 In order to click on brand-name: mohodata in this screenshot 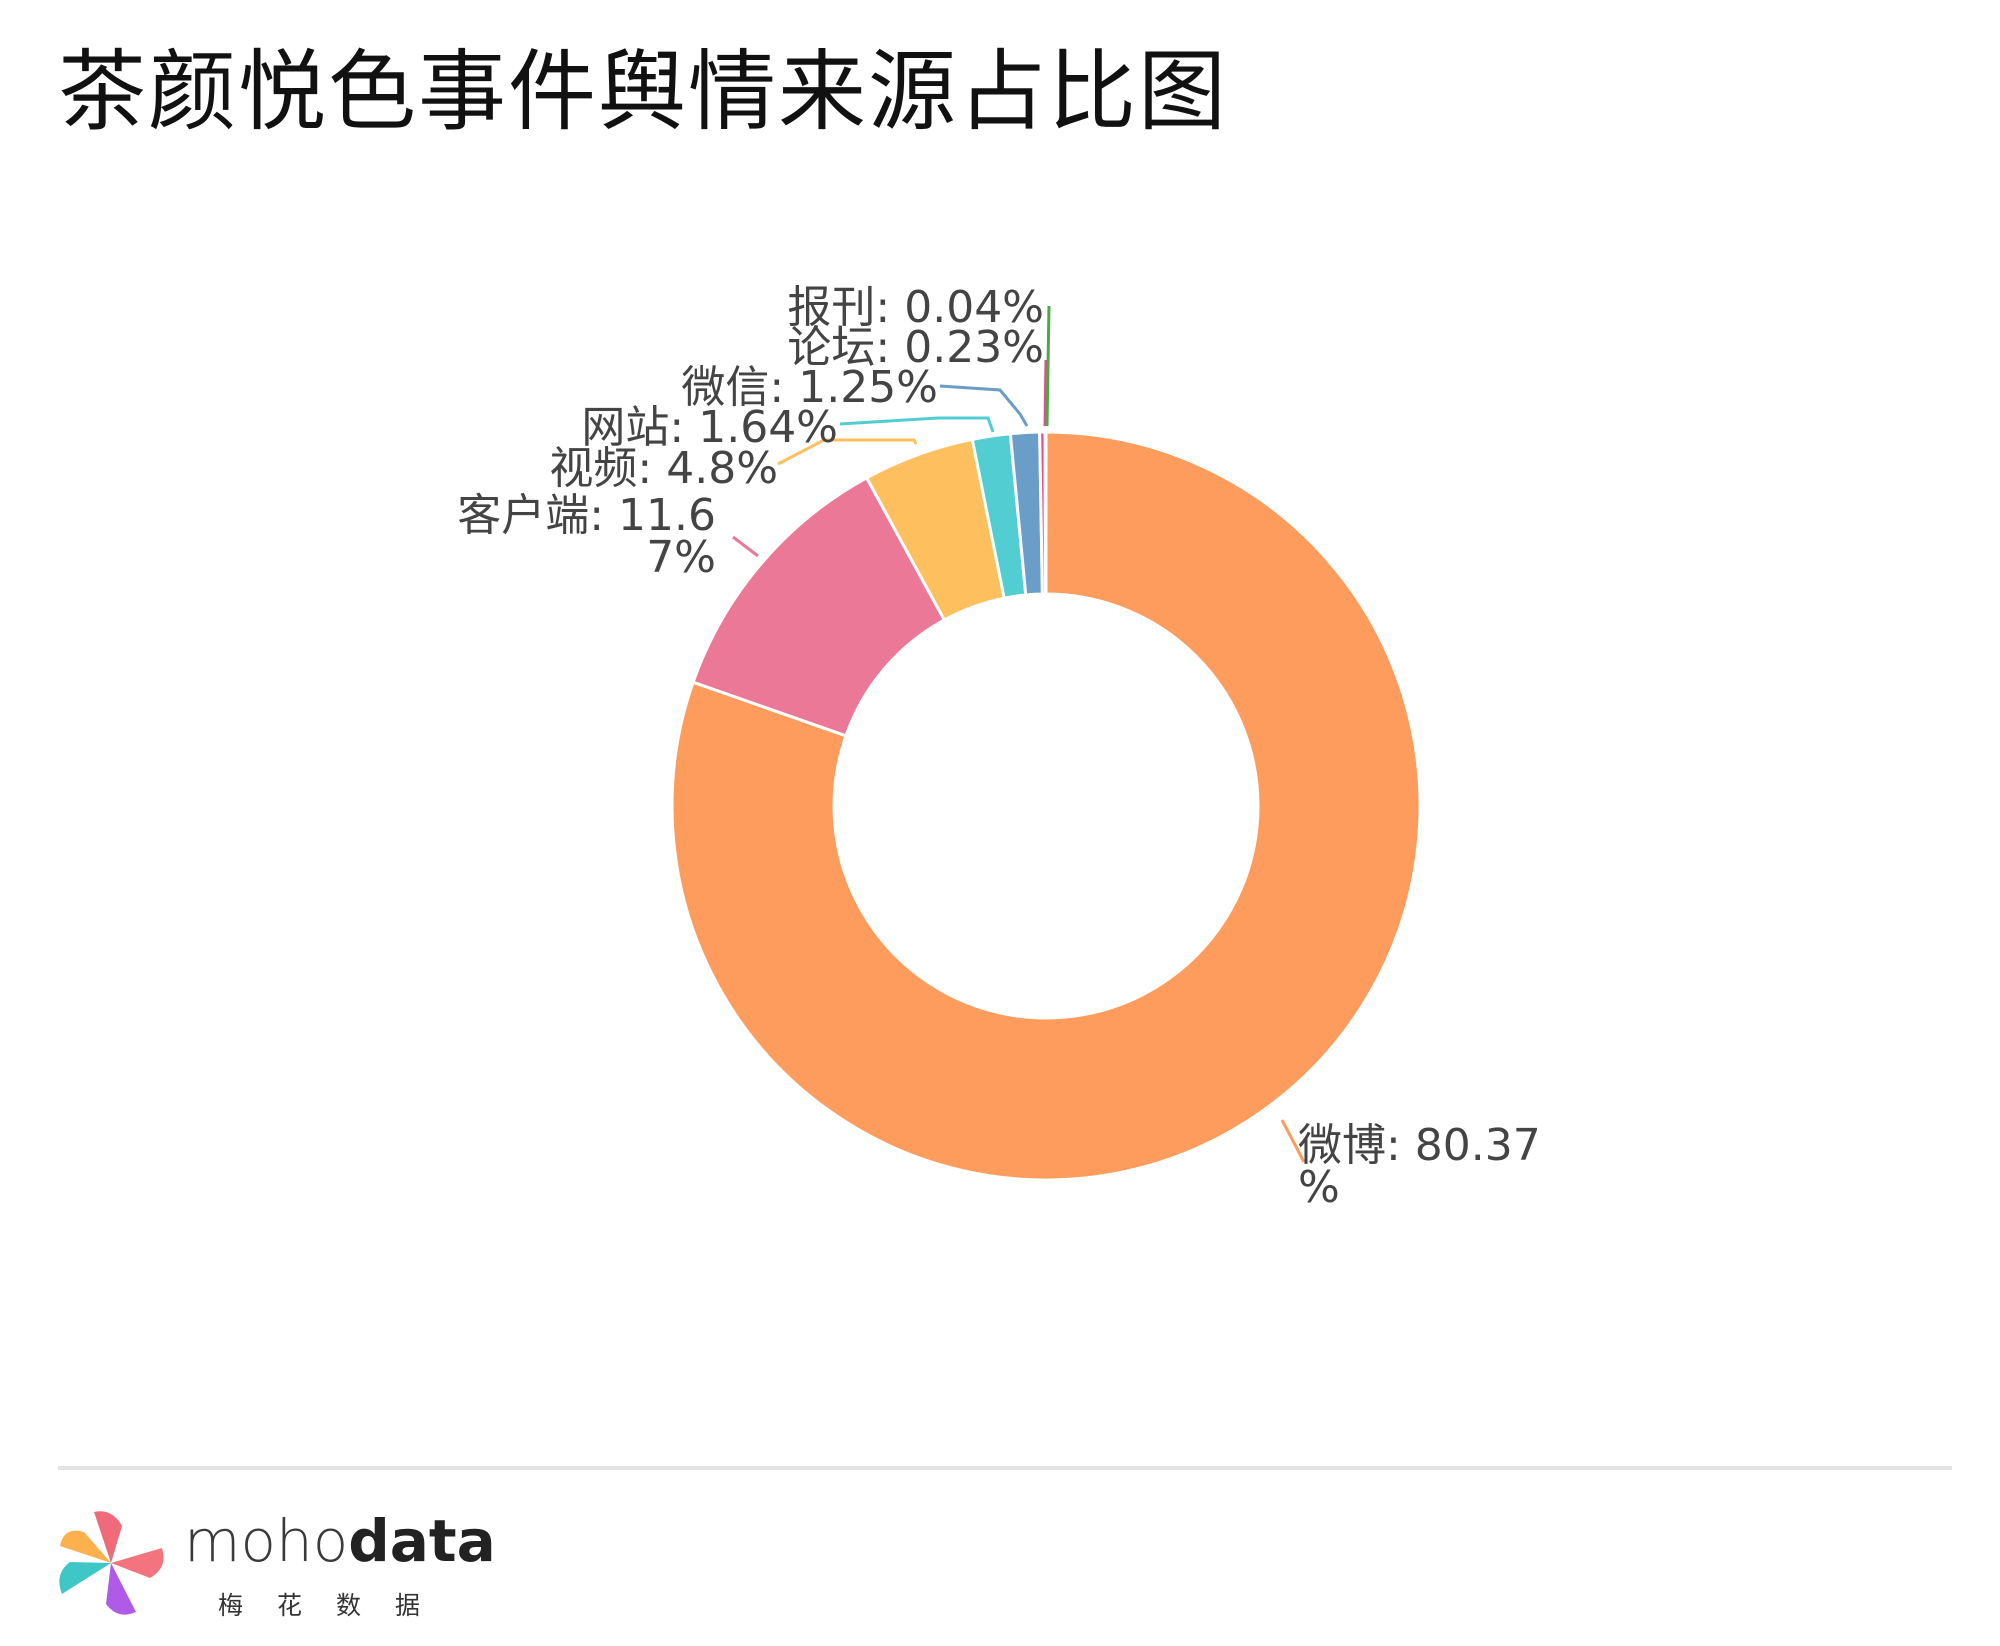, I will do `click(340, 1541)`.